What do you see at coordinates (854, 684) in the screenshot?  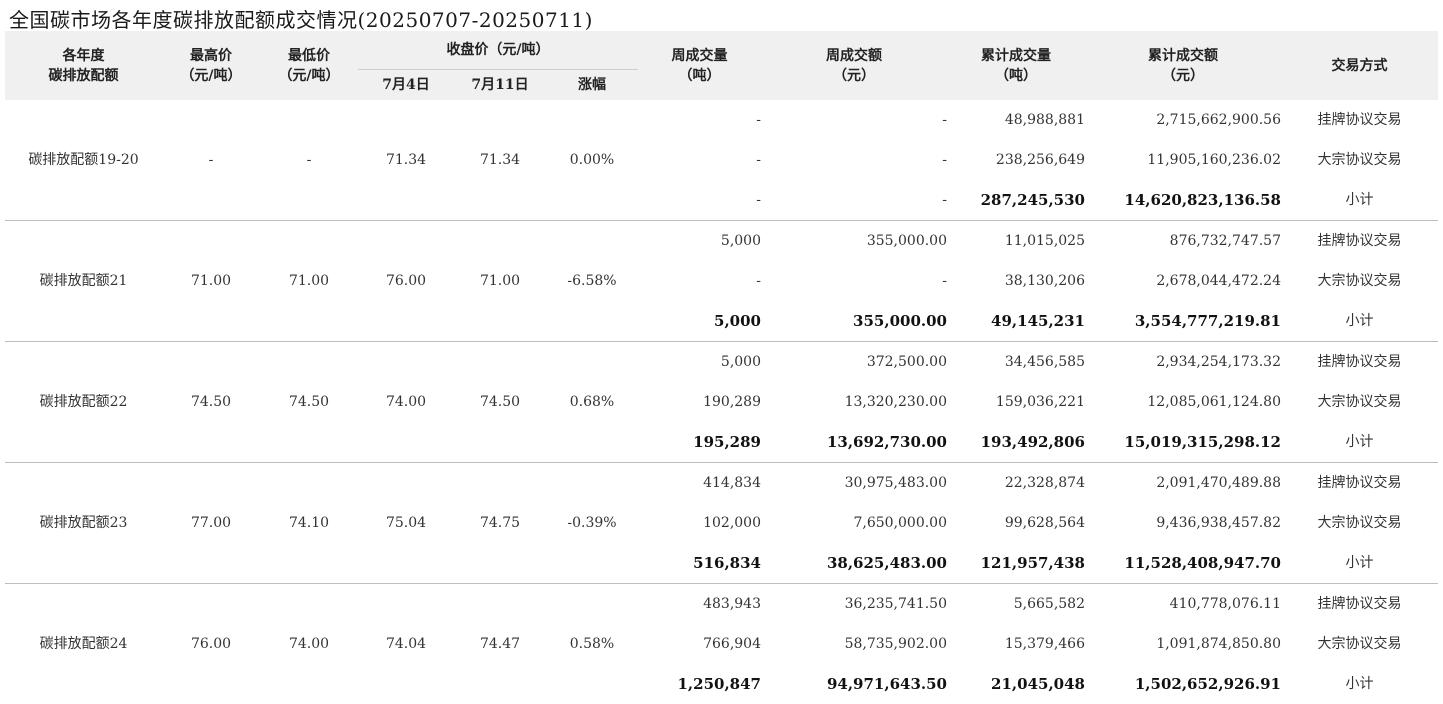 I see `week-amount: 94,971,643.50` at bounding box center [854, 684].